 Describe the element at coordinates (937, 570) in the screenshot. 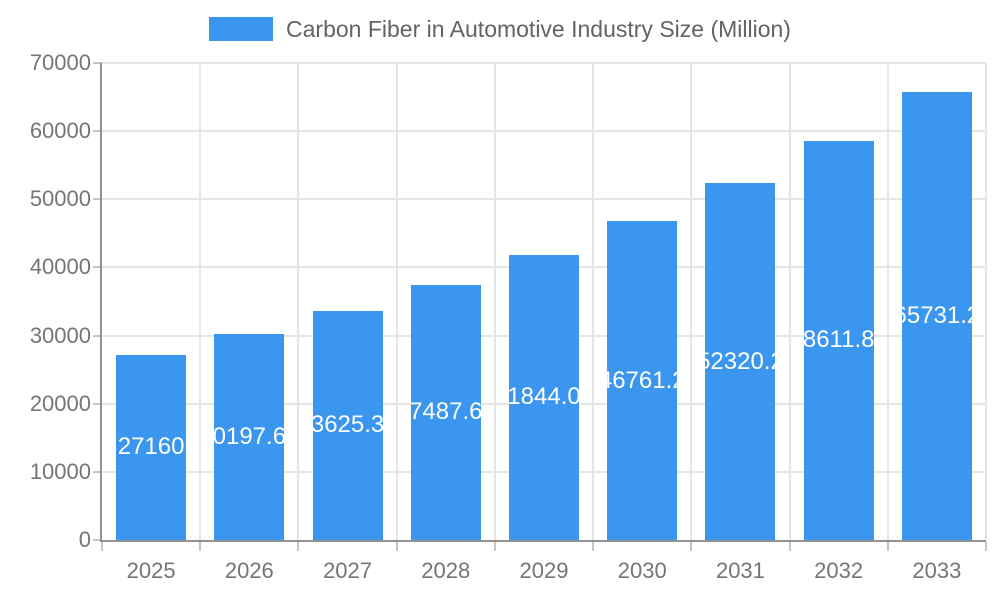

I see `x-axis-category-label: 2033` at that location.